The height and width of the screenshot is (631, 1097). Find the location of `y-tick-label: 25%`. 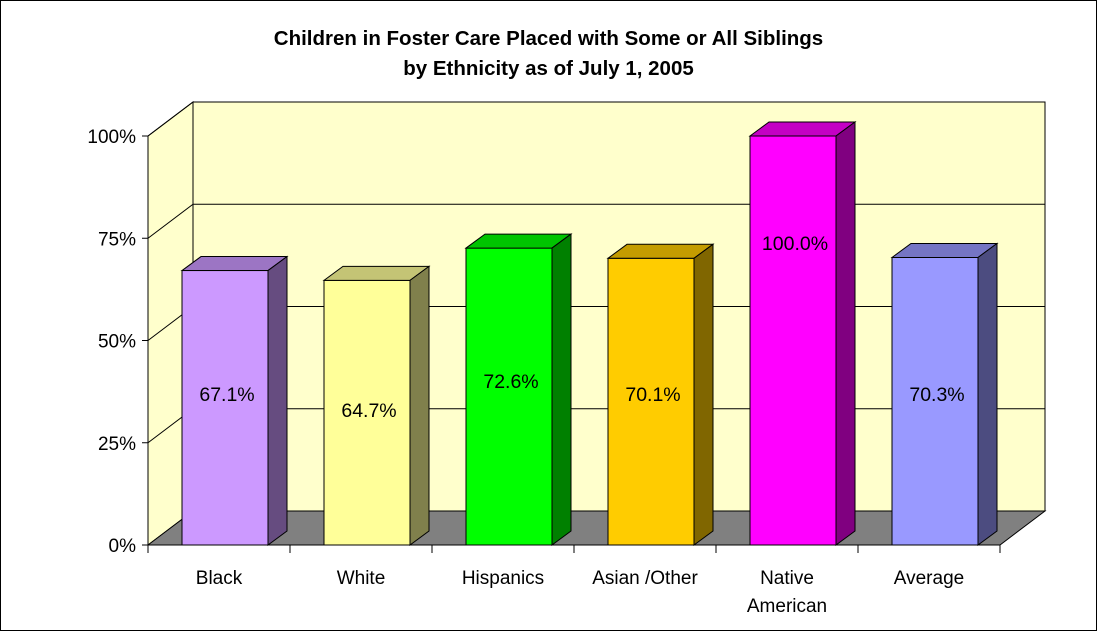

y-tick-label: 25% is located at coordinates (117, 444).